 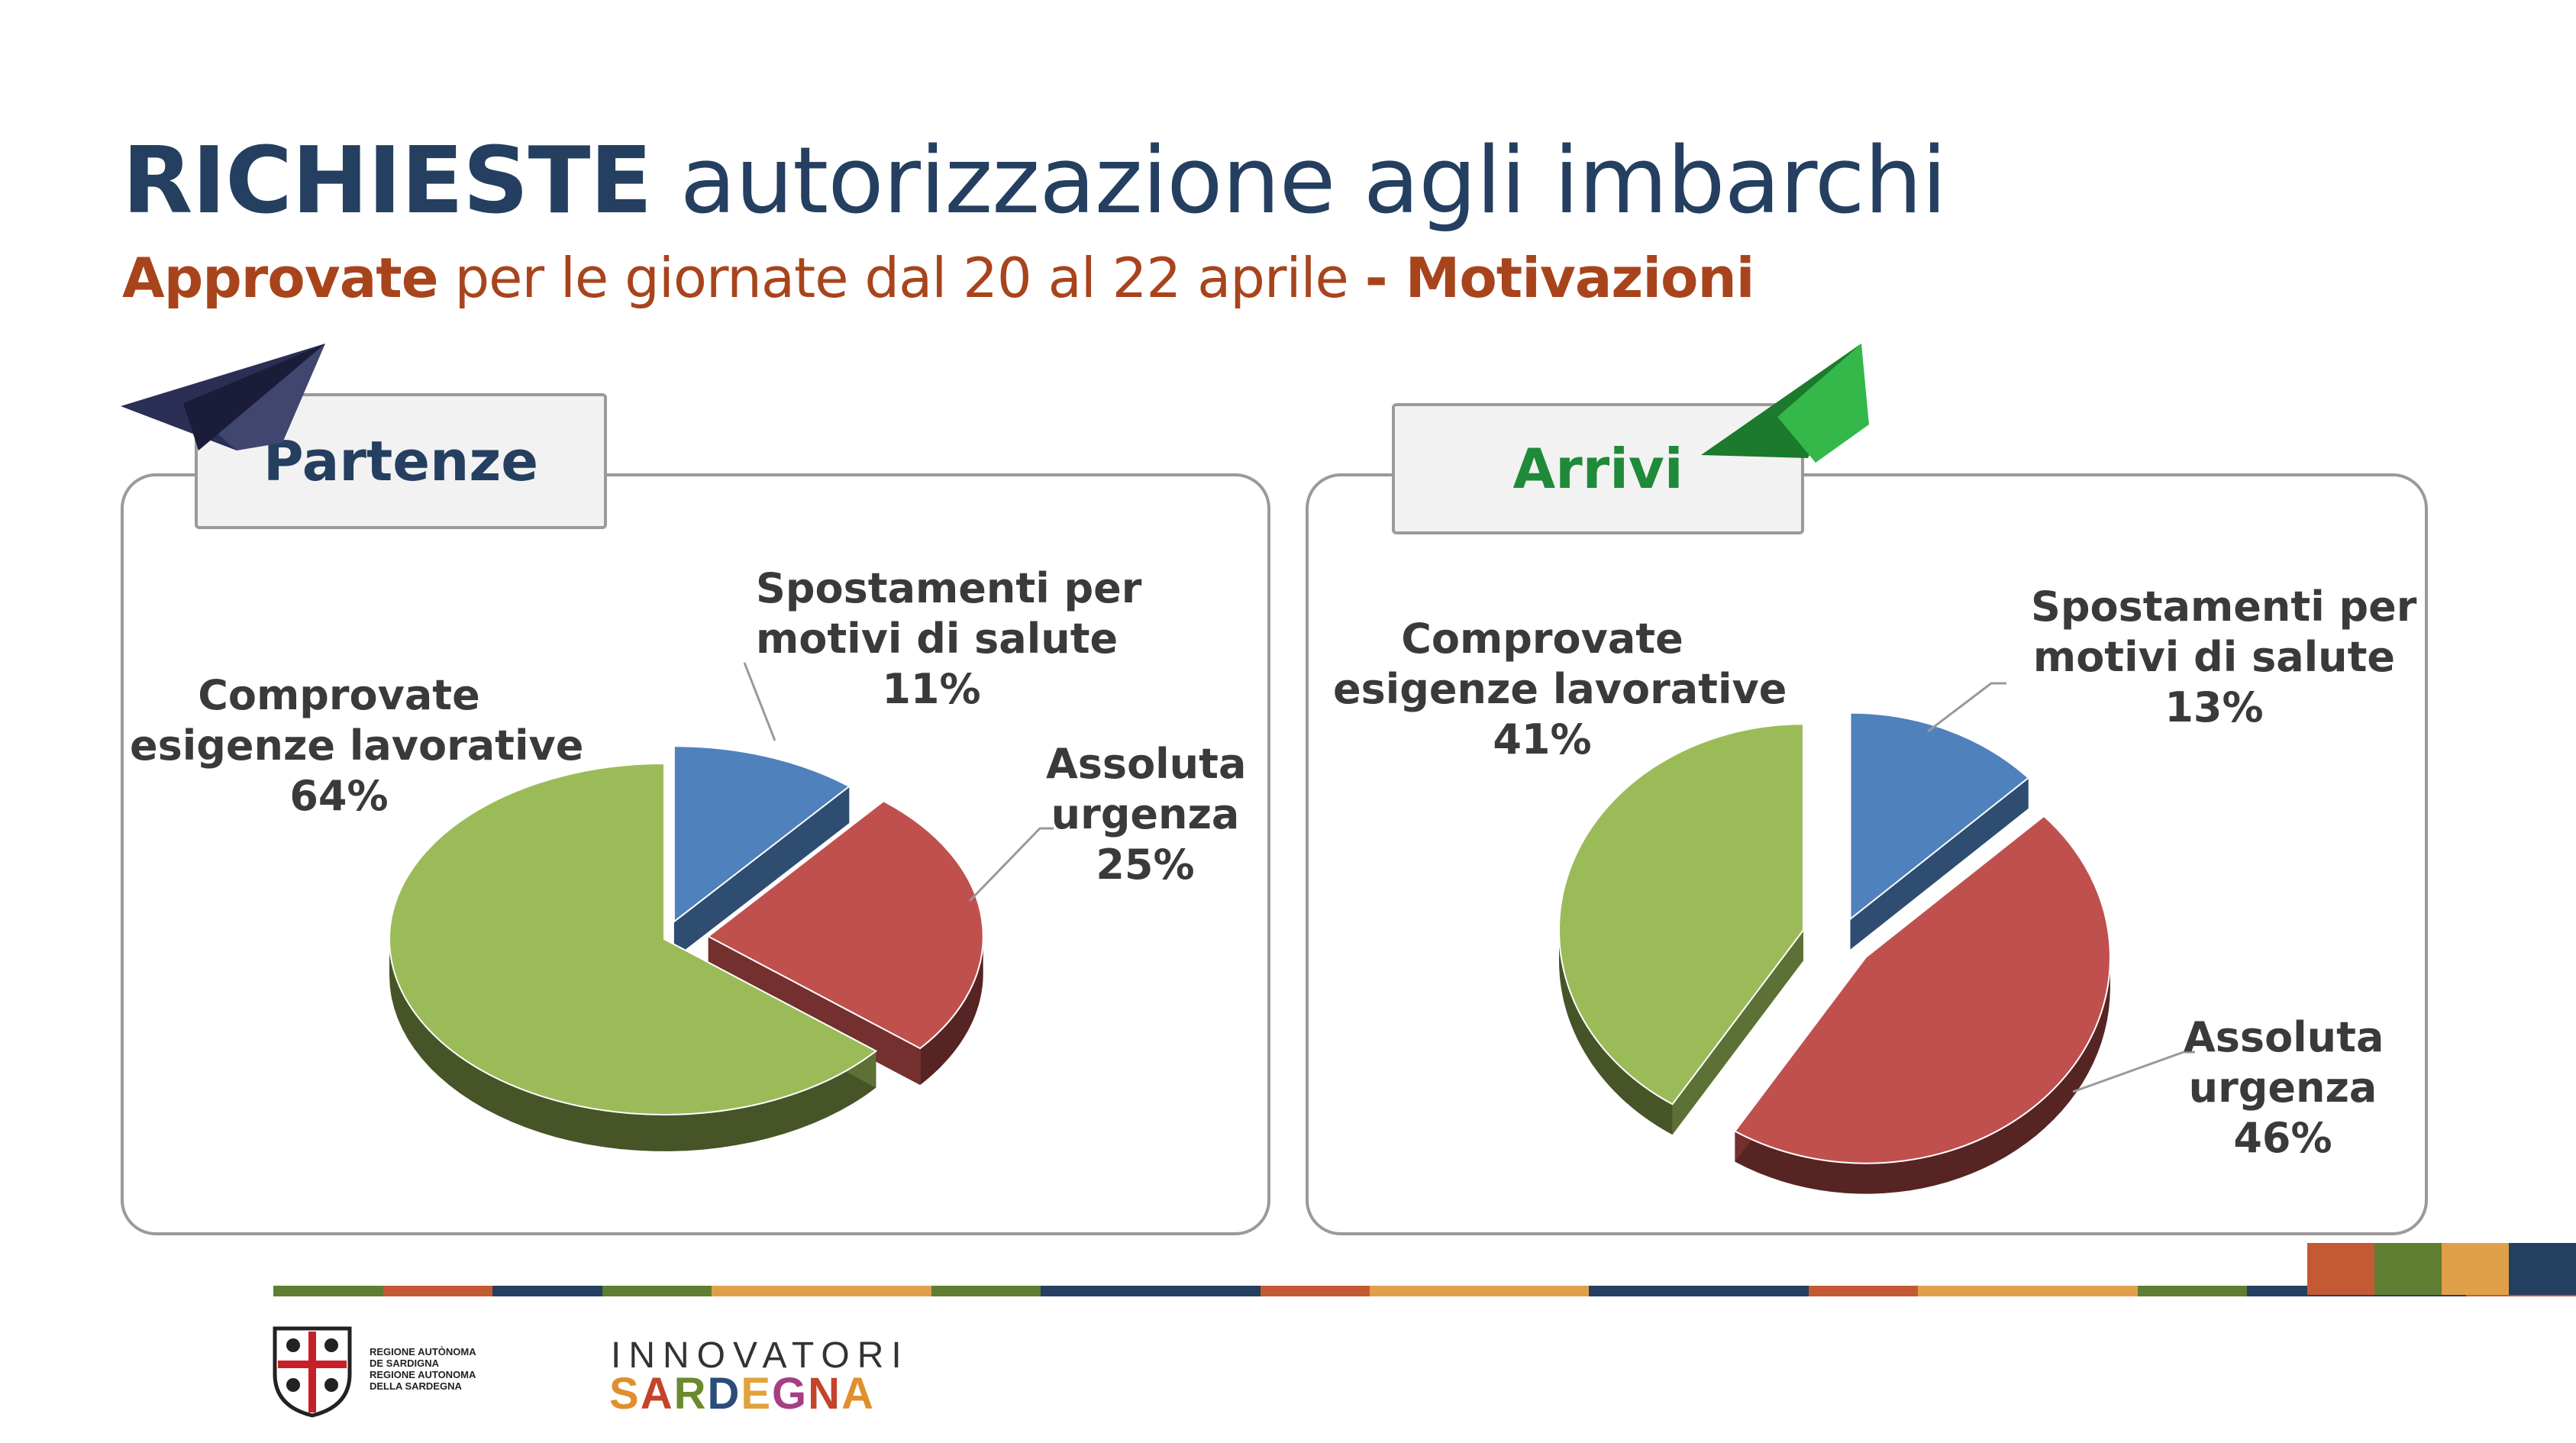 What do you see at coordinates (2224, 657) in the screenshot?
I see `label-arrivi-salute: Spostamenti per motivi di salute 13%` at bounding box center [2224, 657].